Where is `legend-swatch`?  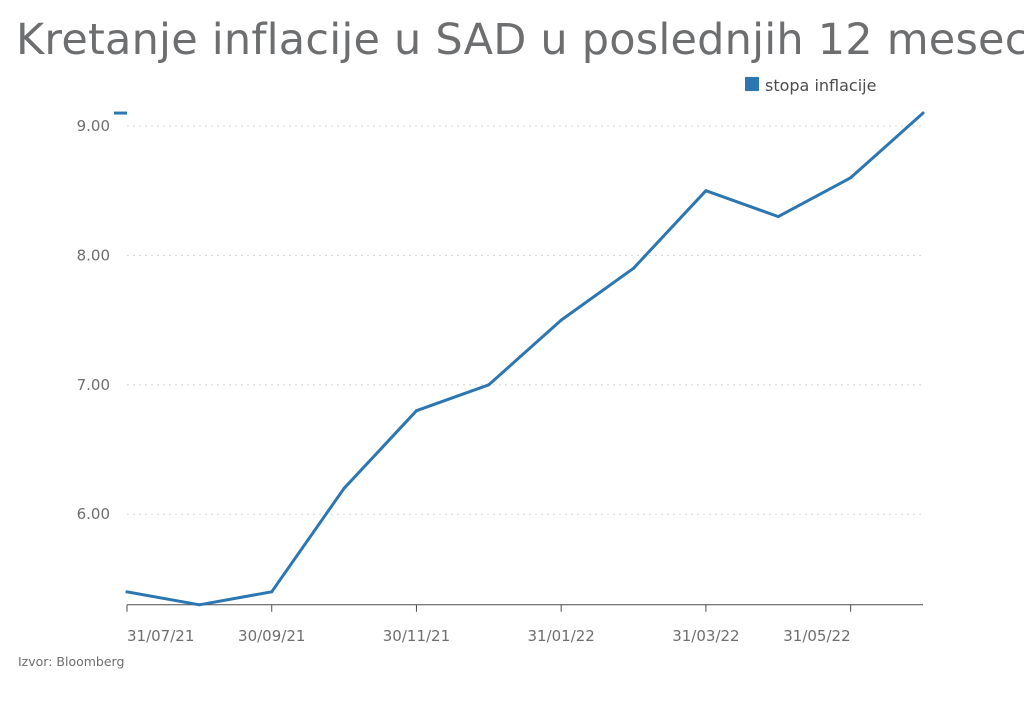 legend-swatch is located at coordinates (752, 84).